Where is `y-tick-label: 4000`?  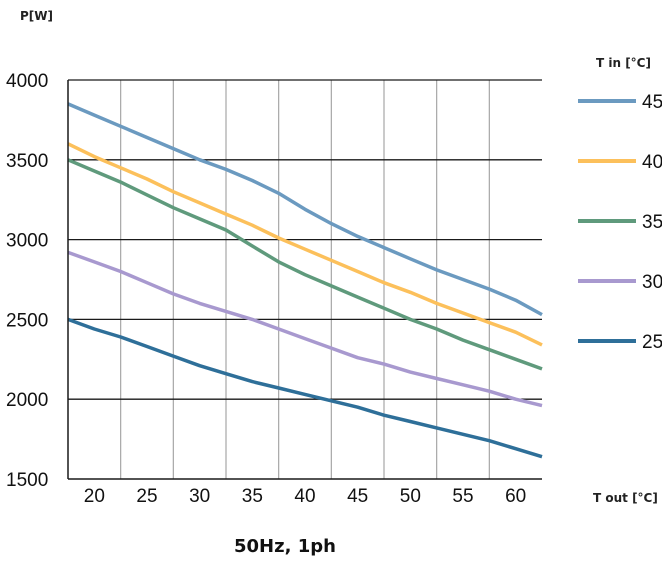 y-tick-label: 4000 is located at coordinates (27, 81).